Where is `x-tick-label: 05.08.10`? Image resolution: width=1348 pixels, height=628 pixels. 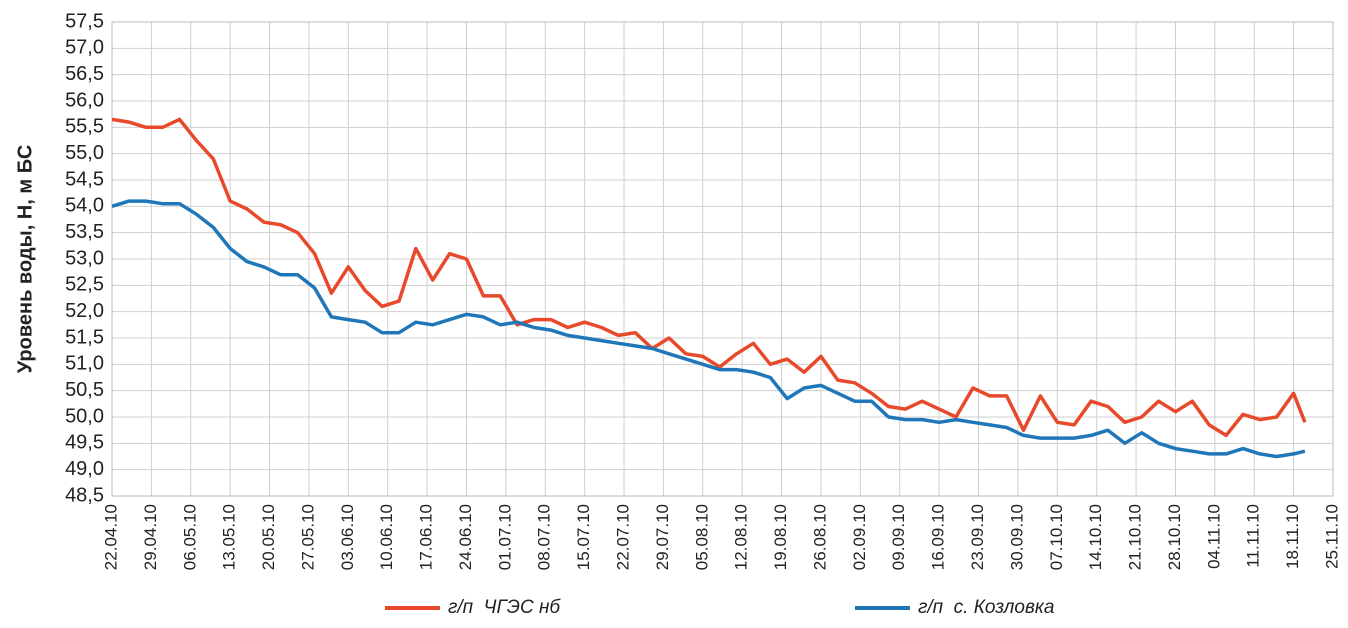
x-tick-label: 05.08.10 is located at coordinates (701, 537).